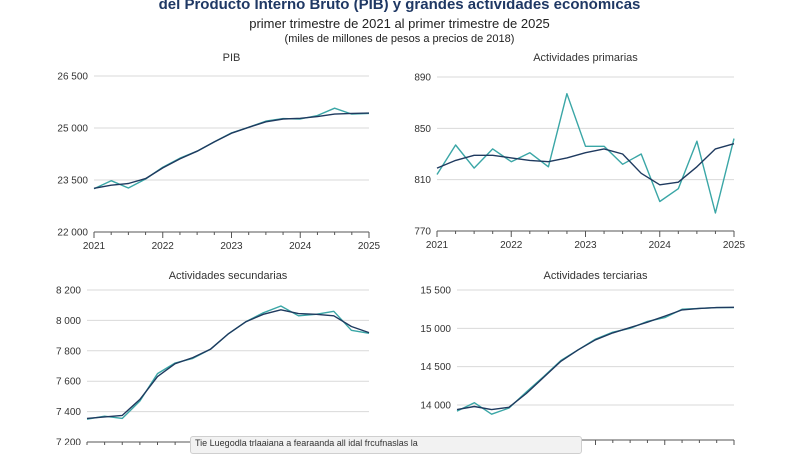  I want to click on y-tick-label: 22 000, so click(72, 233).